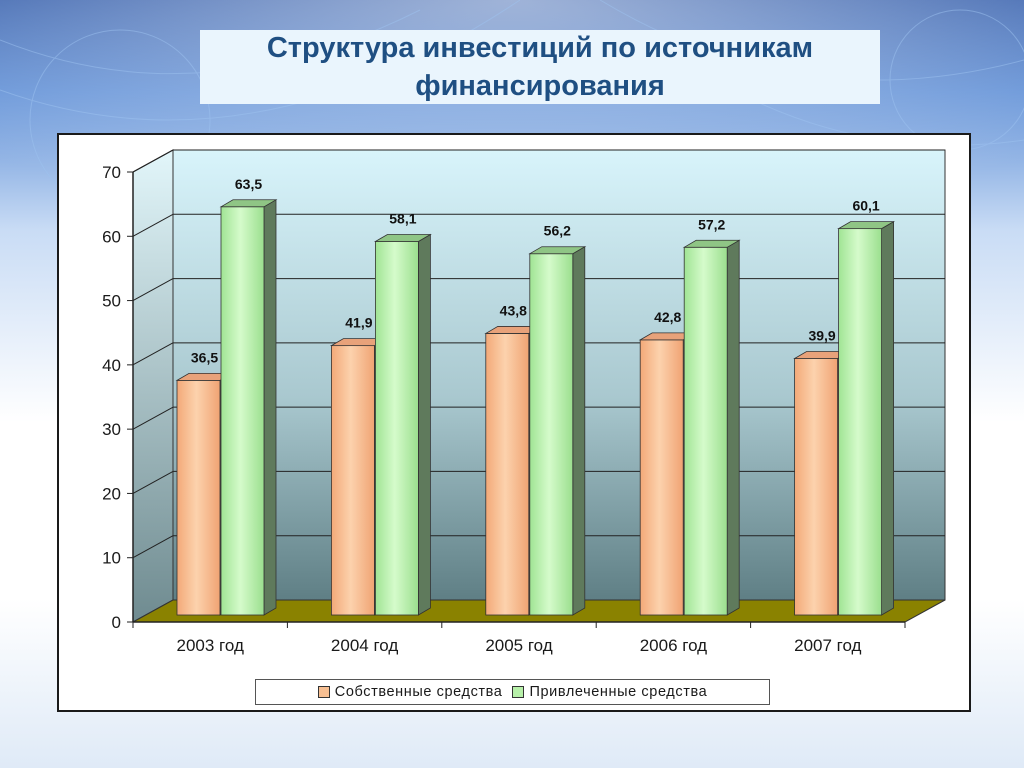 Image resolution: width=1024 pixels, height=768 pixels. Describe the element at coordinates (153, 386) in the screenshot. I see `plot-side-wall` at that location.